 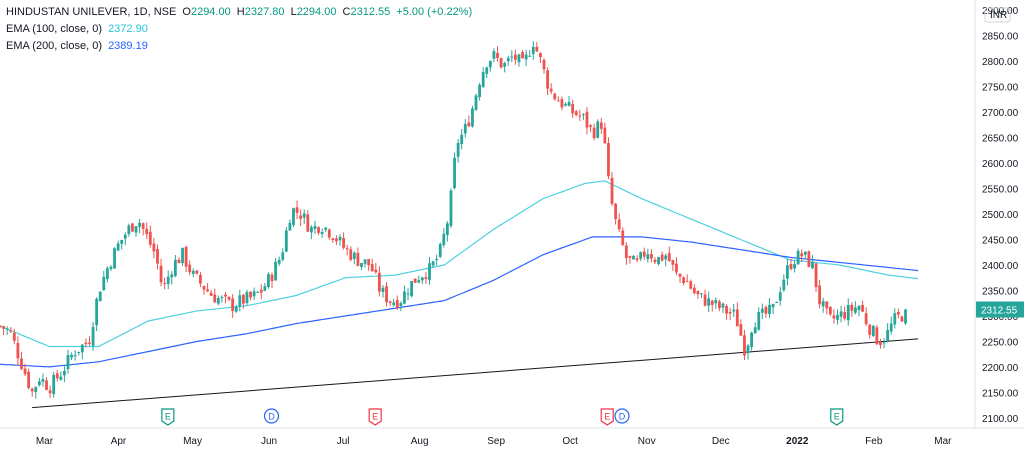 What do you see at coordinates (240, 46) in the screenshot?
I see `ema200-row: EMA (200, close, 0) 2389.19` at bounding box center [240, 46].